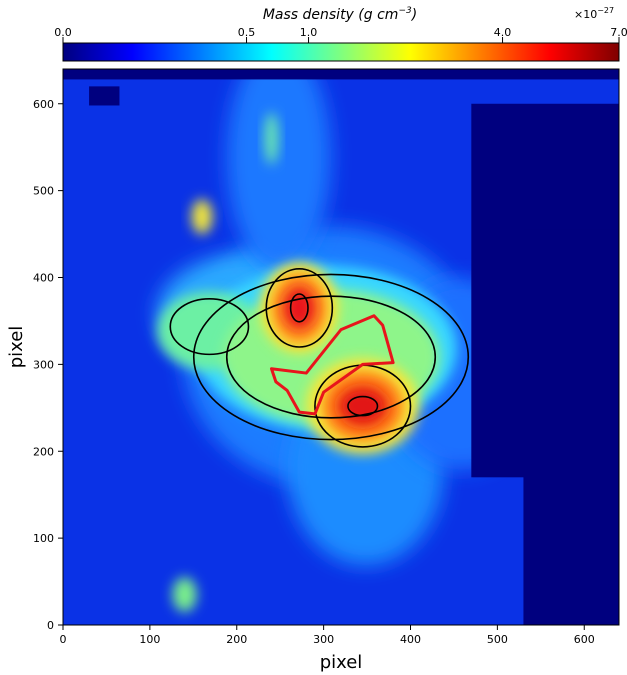 The height and width of the screenshot is (675, 627). Describe the element at coordinates (63, 32) in the screenshot. I see `colorbar-tick-label: 0.0` at that location.